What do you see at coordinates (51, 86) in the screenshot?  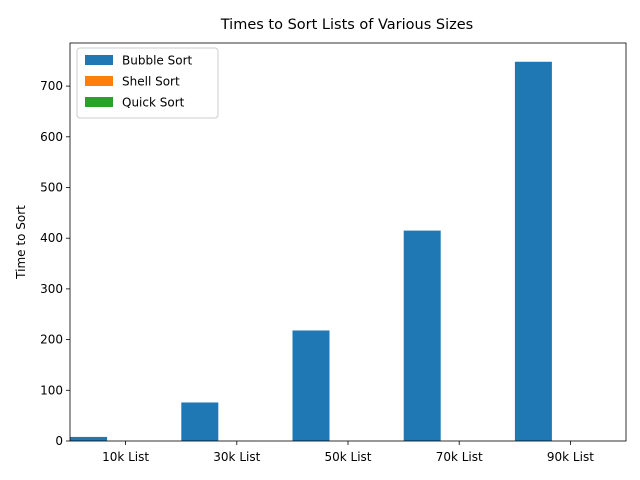 I see `y-tick-label: 700` at bounding box center [51, 86].